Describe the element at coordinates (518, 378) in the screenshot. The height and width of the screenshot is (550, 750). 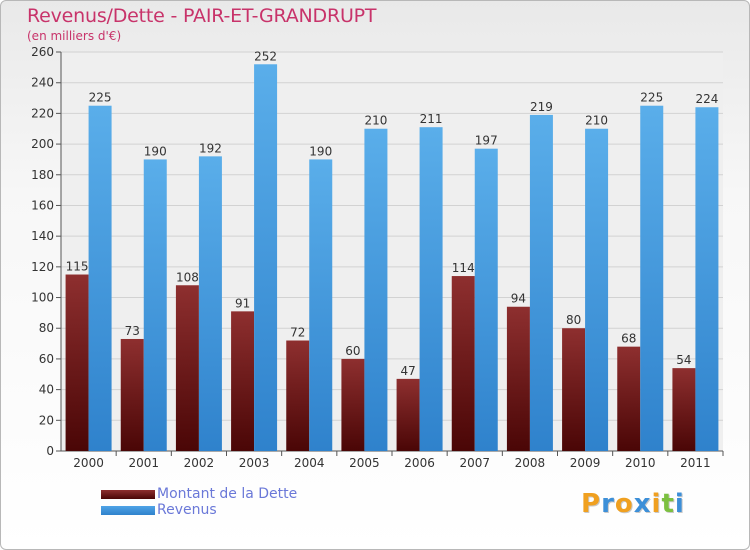
I see `bar-dette-2008` at that location.